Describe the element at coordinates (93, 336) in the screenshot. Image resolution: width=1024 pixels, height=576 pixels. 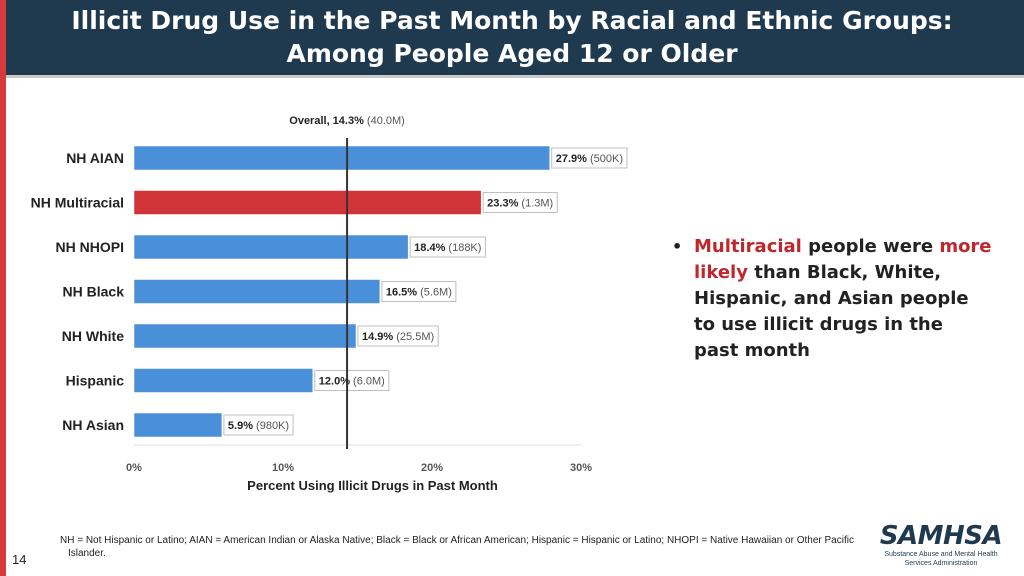
I see `category-label-4: NH White` at that location.